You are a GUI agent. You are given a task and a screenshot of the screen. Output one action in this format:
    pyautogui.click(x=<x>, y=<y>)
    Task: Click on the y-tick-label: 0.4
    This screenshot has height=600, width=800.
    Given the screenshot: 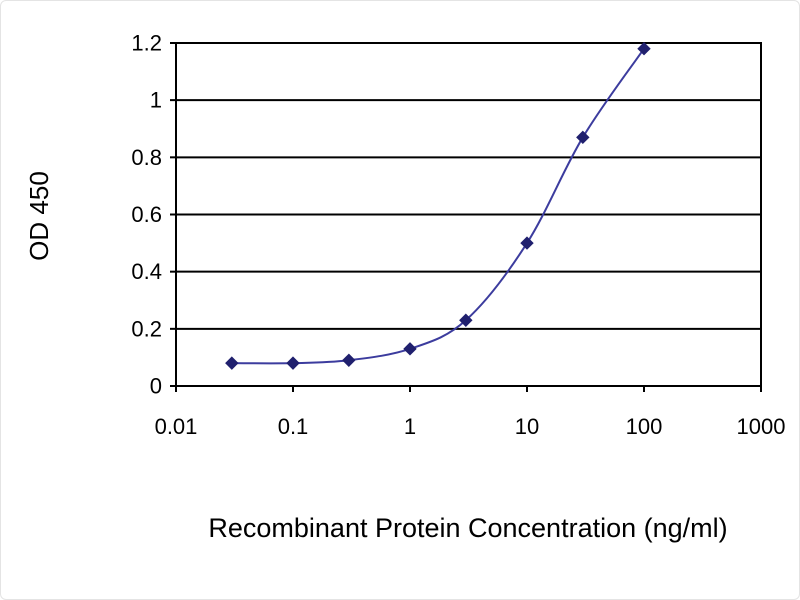 What is the action you would take?
    pyautogui.click(x=146, y=271)
    